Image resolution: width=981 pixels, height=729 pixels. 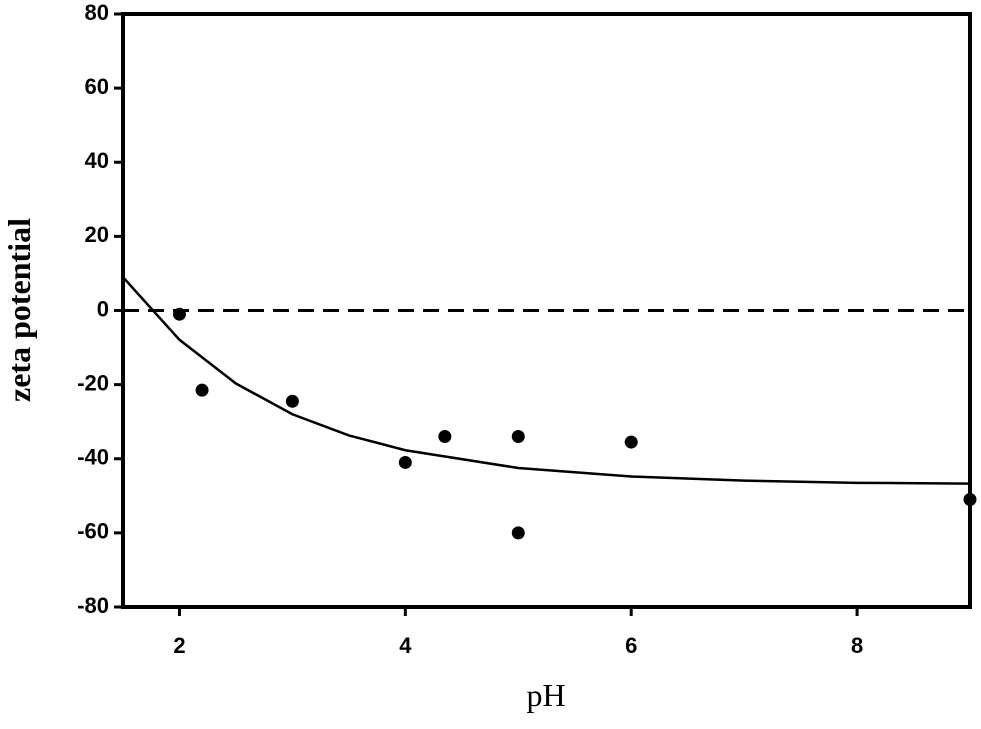 I want to click on y-tick-label: 0, so click(x=103, y=308).